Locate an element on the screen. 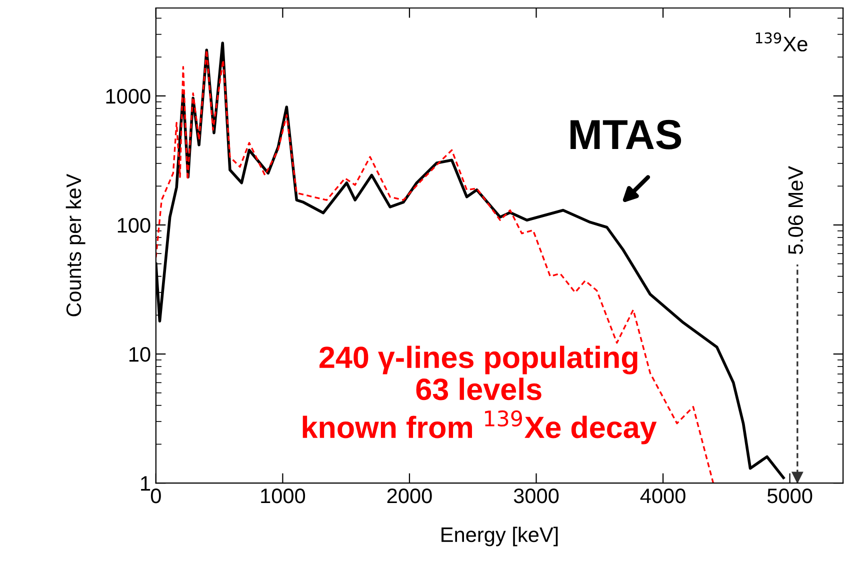 The image size is (852, 571). y-tick-label: 100 is located at coordinates (134, 225).